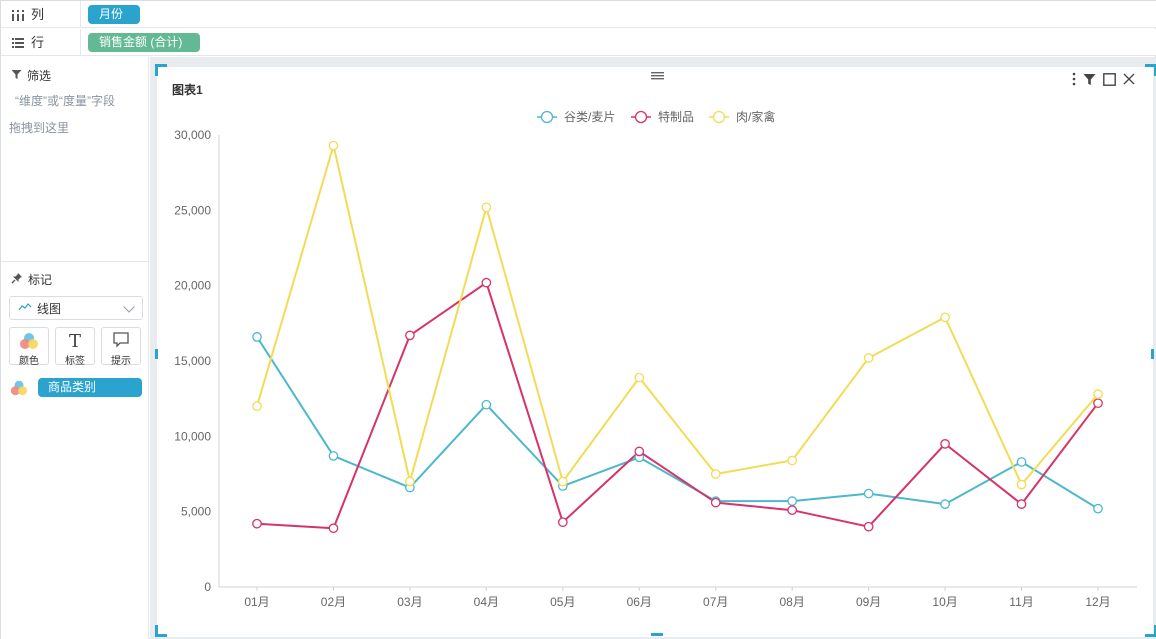  What do you see at coordinates (1109, 80) in the screenshot?
I see `maximize-icon` at bounding box center [1109, 80].